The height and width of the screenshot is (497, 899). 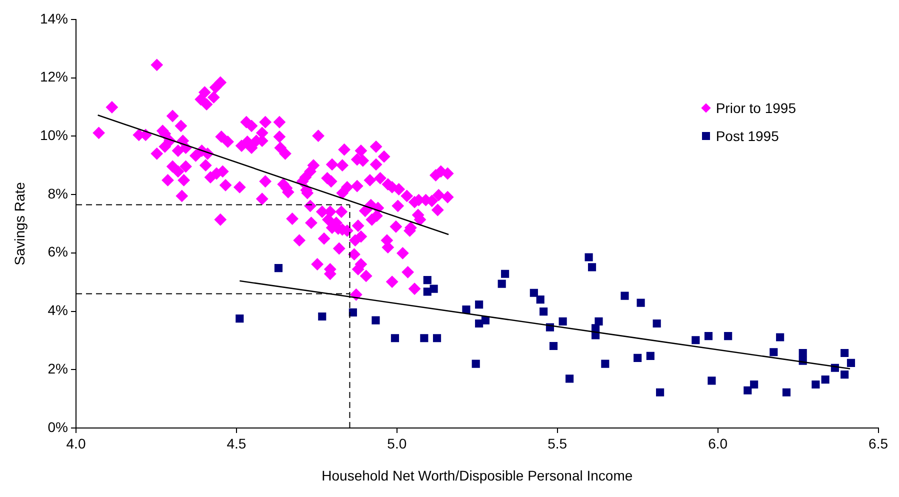 I want to click on y-tick-label: 8%, so click(x=58, y=193).